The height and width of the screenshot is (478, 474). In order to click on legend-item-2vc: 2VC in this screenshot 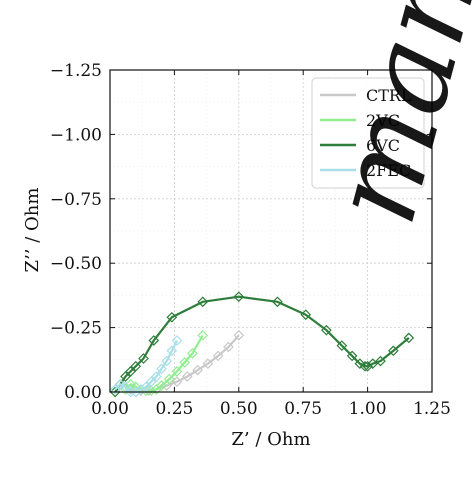, I will do `click(360, 120)`.